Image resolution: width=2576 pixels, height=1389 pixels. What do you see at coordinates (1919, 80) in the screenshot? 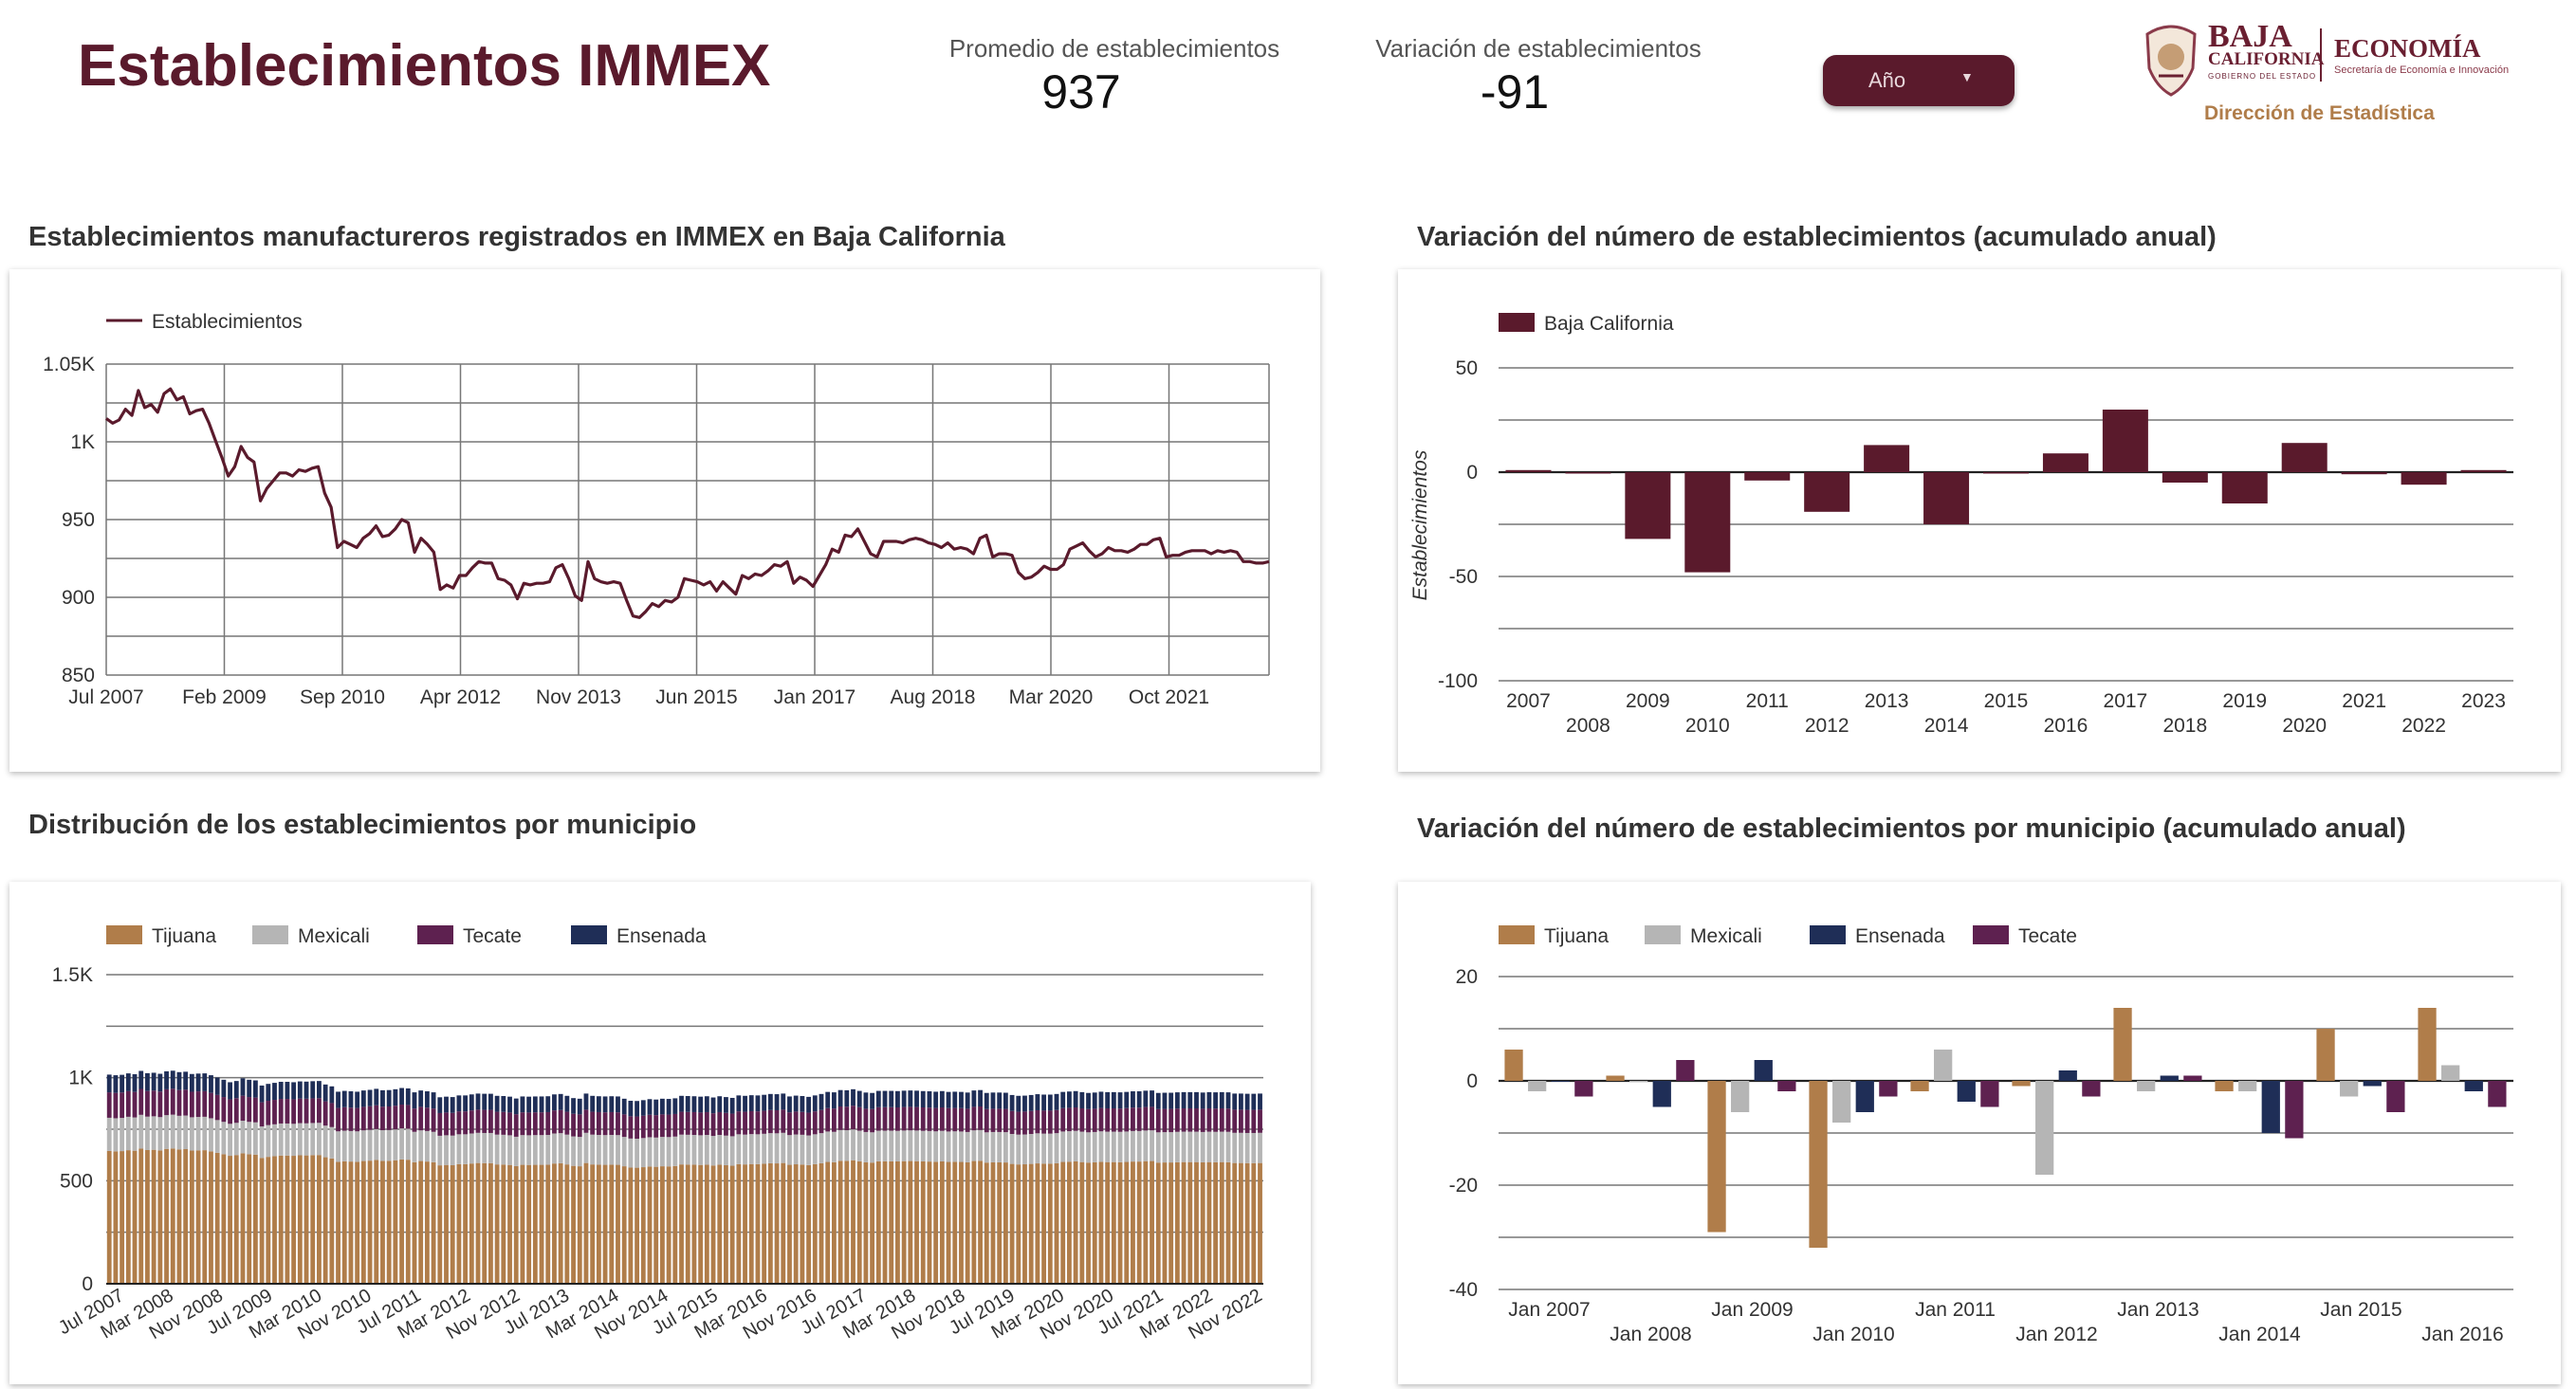
I see `year-selector-button: Año ▼` at bounding box center [1919, 80].